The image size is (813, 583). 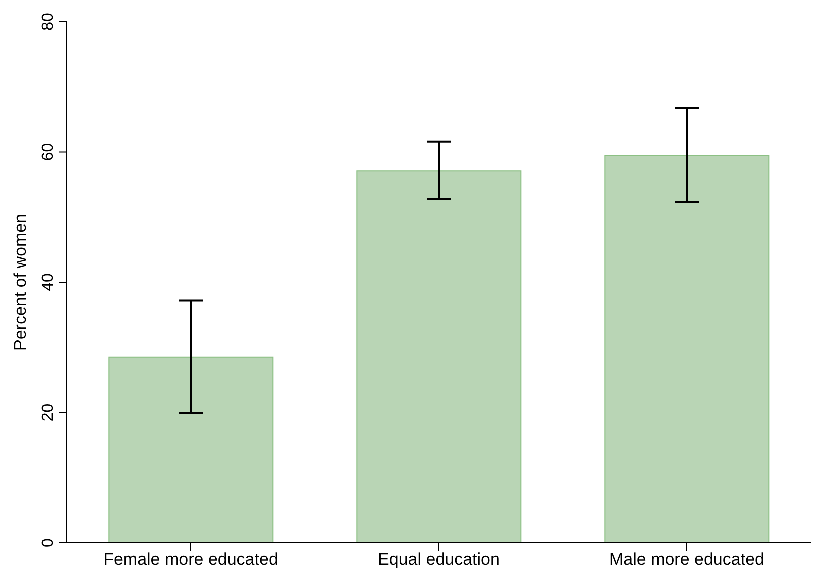 What do you see at coordinates (48, 152) in the screenshot?
I see `y-tick-label: 60` at bounding box center [48, 152].